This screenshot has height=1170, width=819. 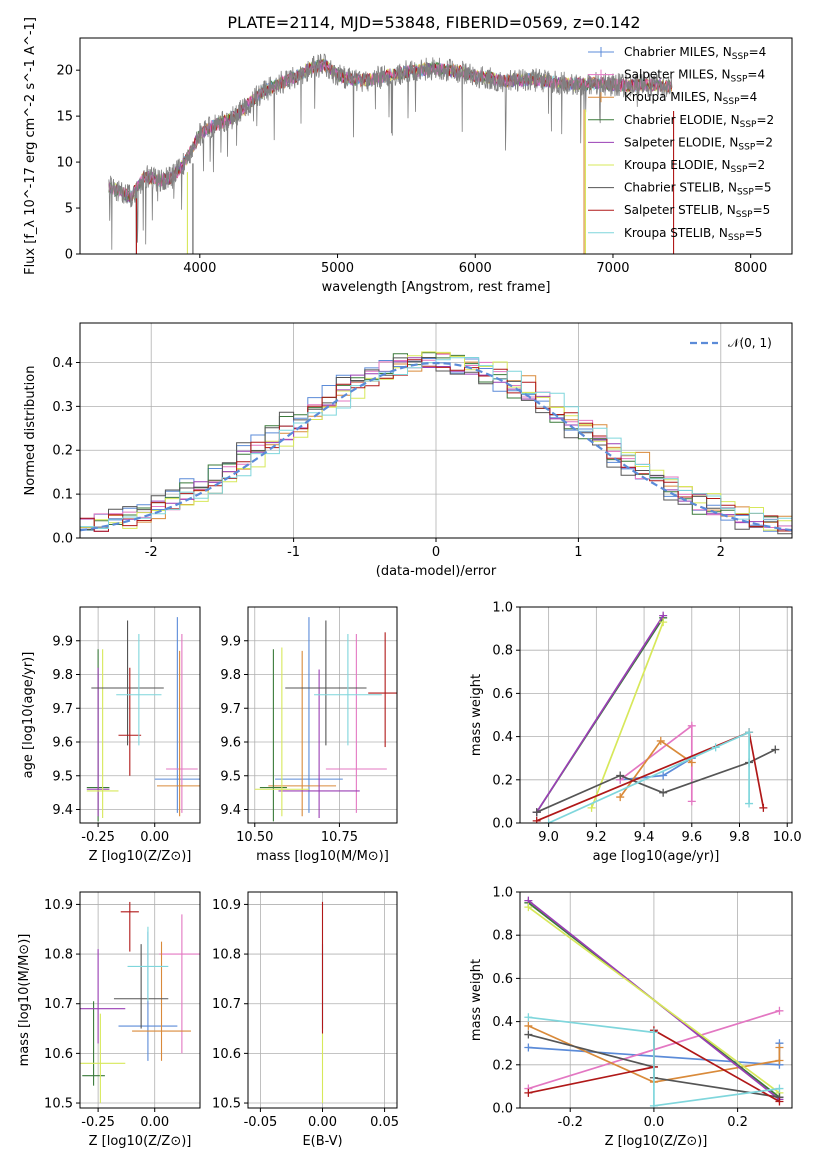 I want to click on legend-label-main: Kroupa MILES, N, so click(x=673, y=97).